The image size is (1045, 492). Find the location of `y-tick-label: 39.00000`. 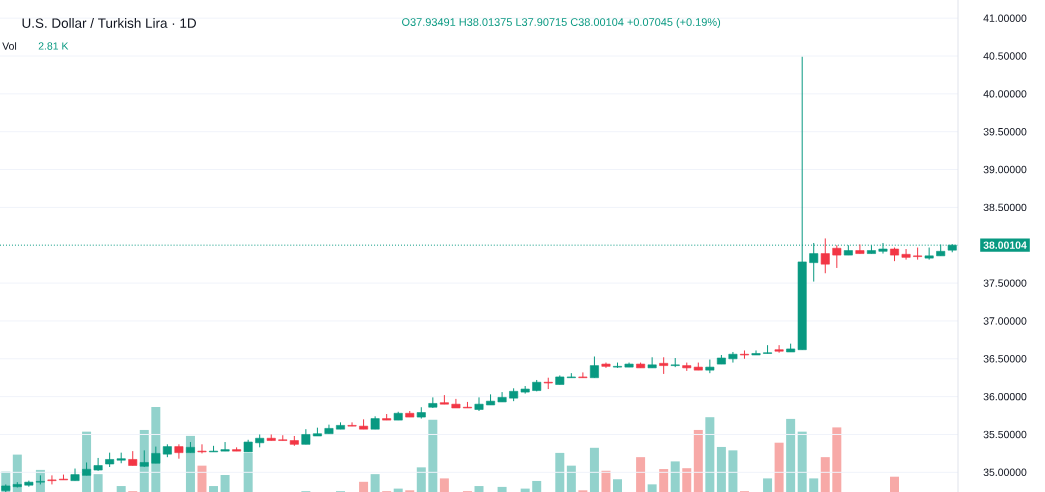

y-tick-label: 39.00000 is located at coordinates (1005, 169).